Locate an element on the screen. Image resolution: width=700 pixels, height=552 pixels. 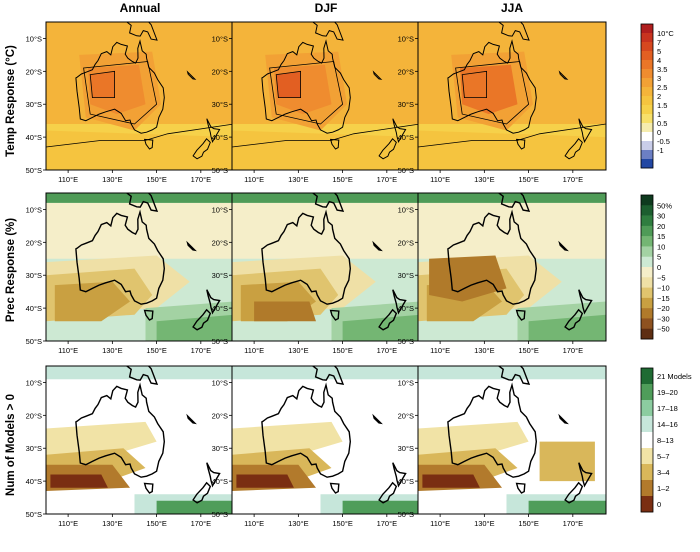
map-panel-temp-2: 110°E 130°E 150°E 170°E 10°S 20°S 30°S 40°S 50°S is located at coordinates (502, 102).